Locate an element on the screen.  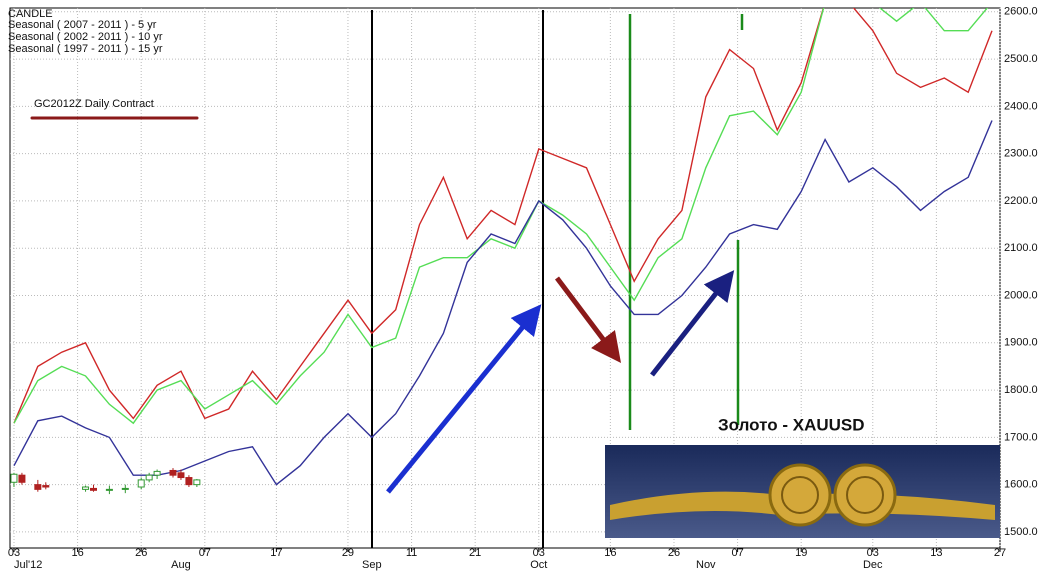
y-tick-label: 1700.0 is located at coordinates (1021, 437).